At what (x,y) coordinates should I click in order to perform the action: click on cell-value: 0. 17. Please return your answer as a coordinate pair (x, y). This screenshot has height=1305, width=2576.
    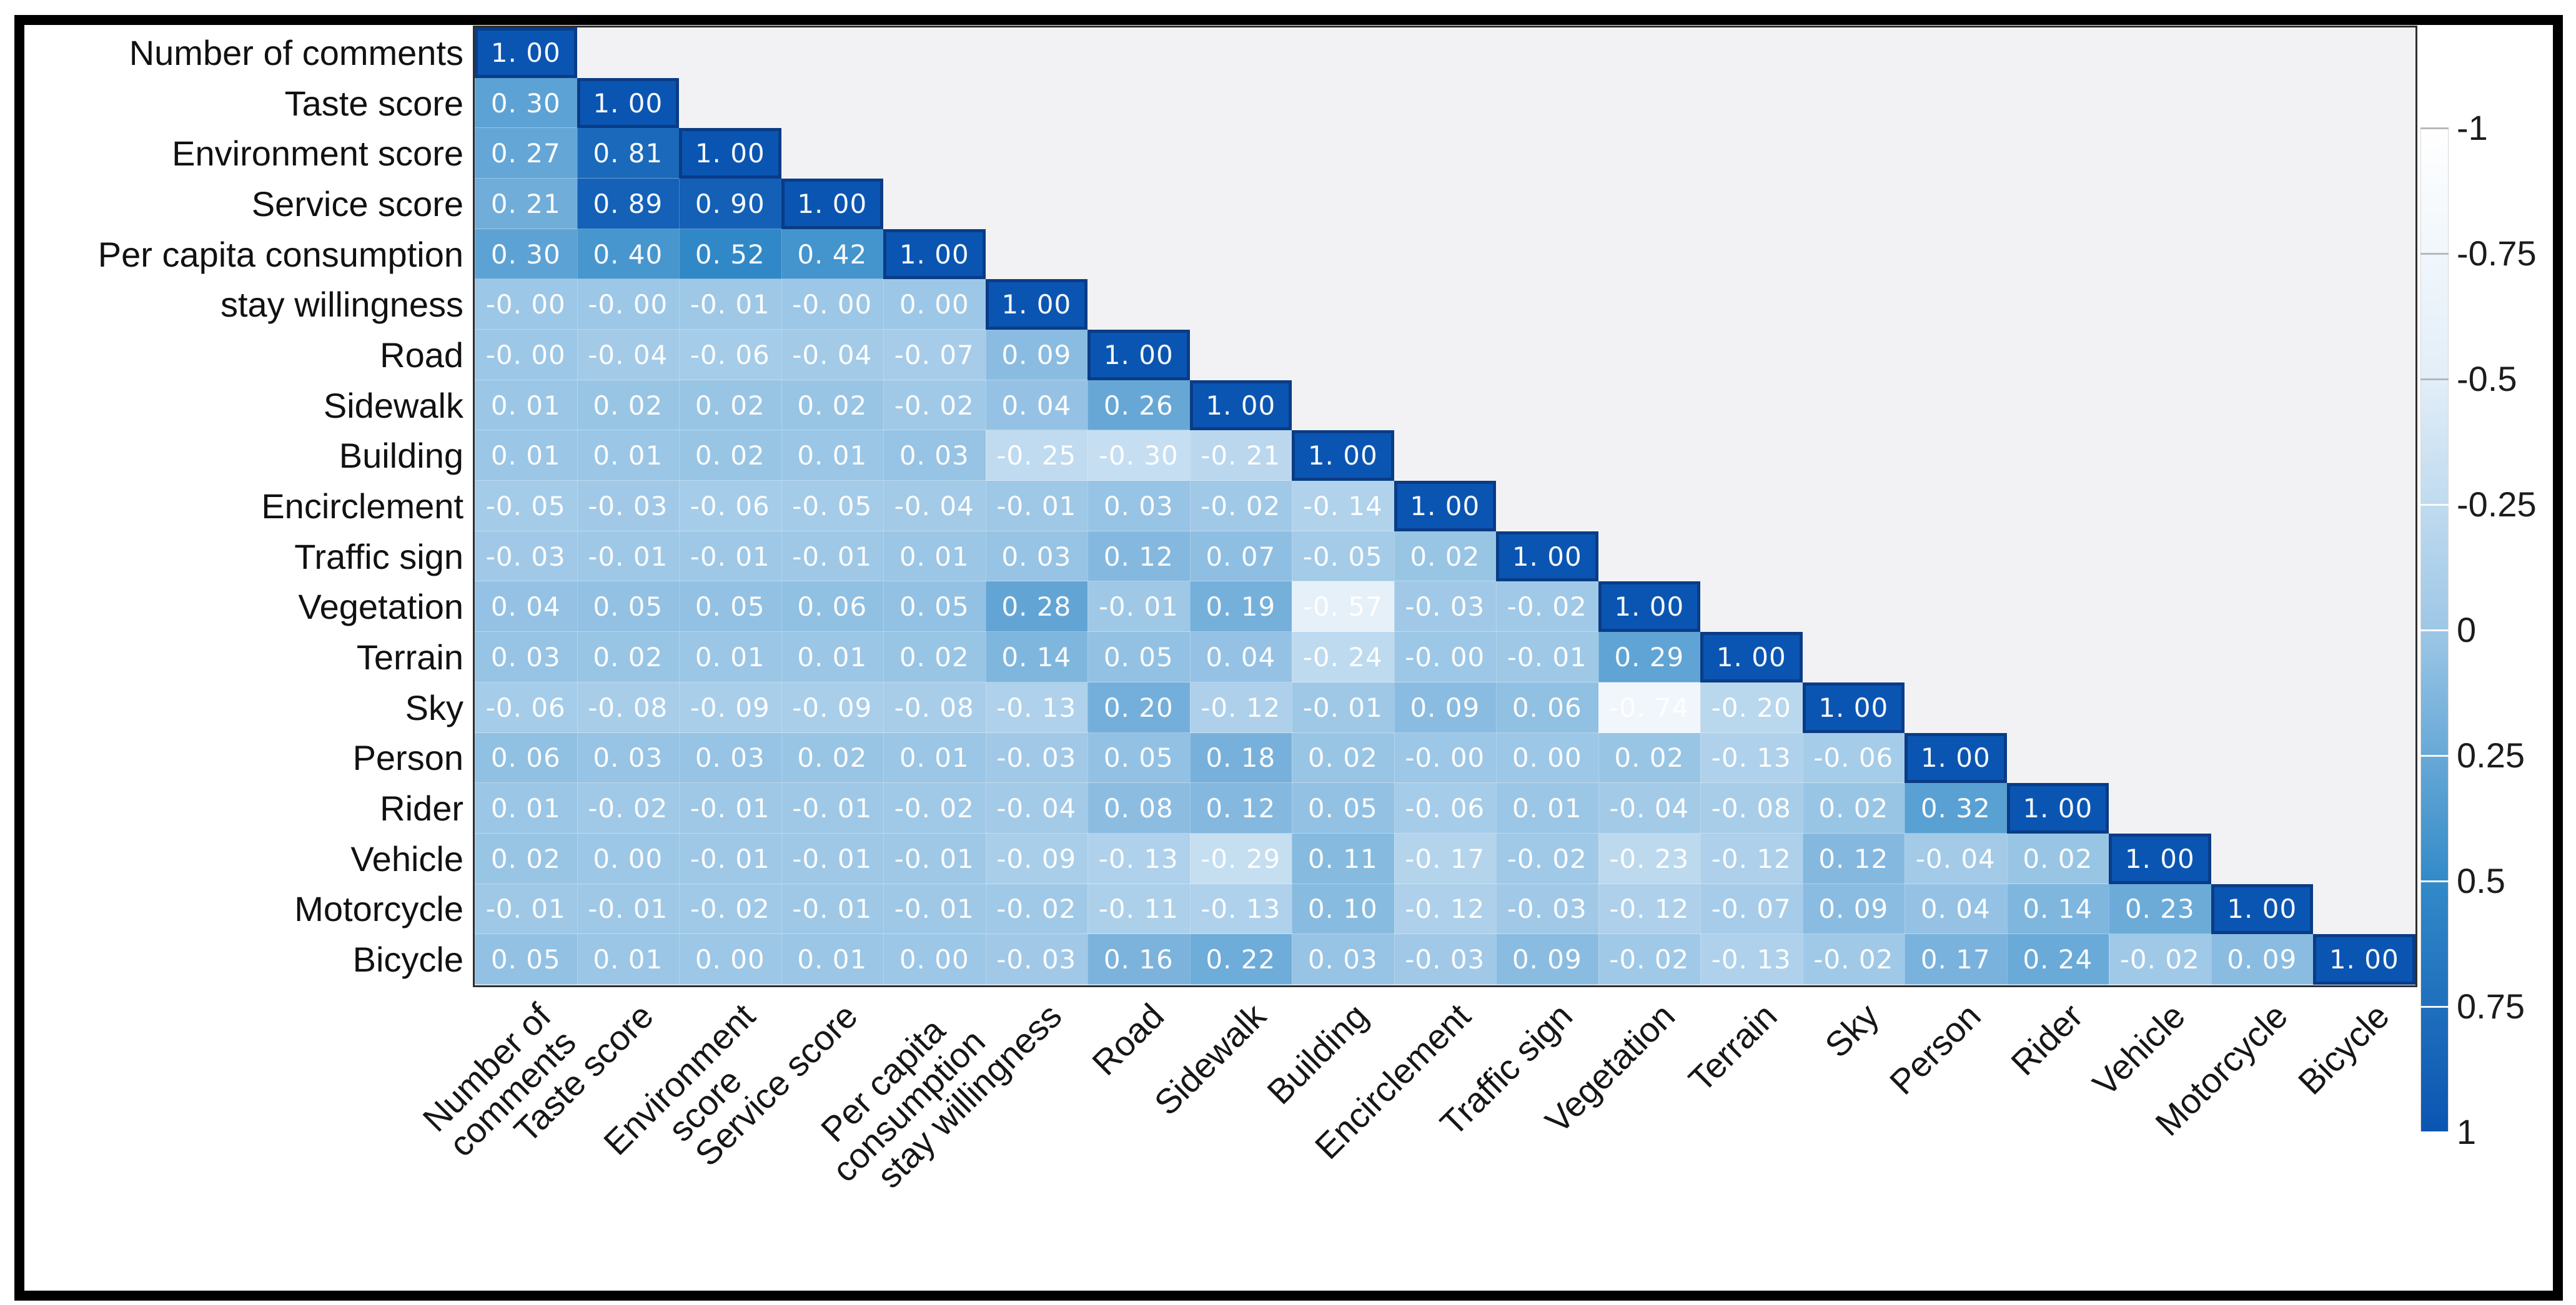
    Looking at the image, I should click on (1955, 959).